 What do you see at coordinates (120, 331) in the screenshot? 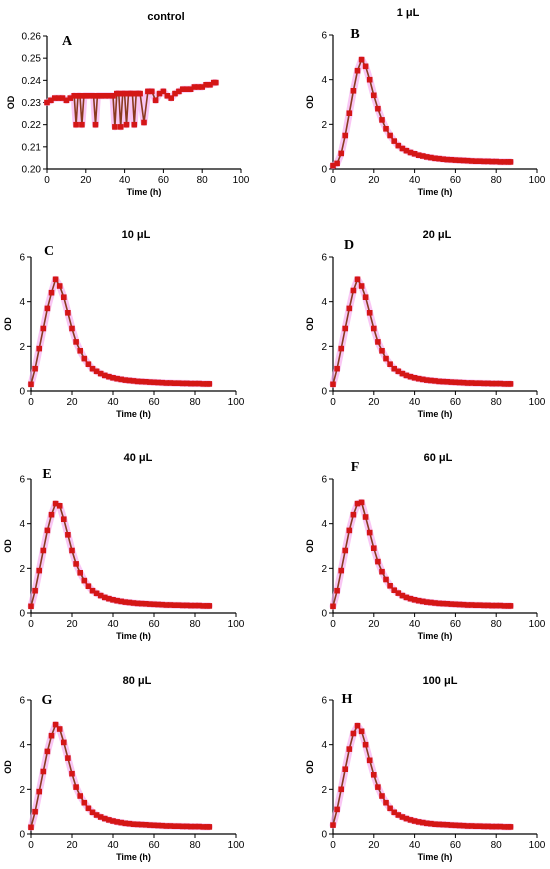
I see `series-halo` at bounding box center [120, 331].